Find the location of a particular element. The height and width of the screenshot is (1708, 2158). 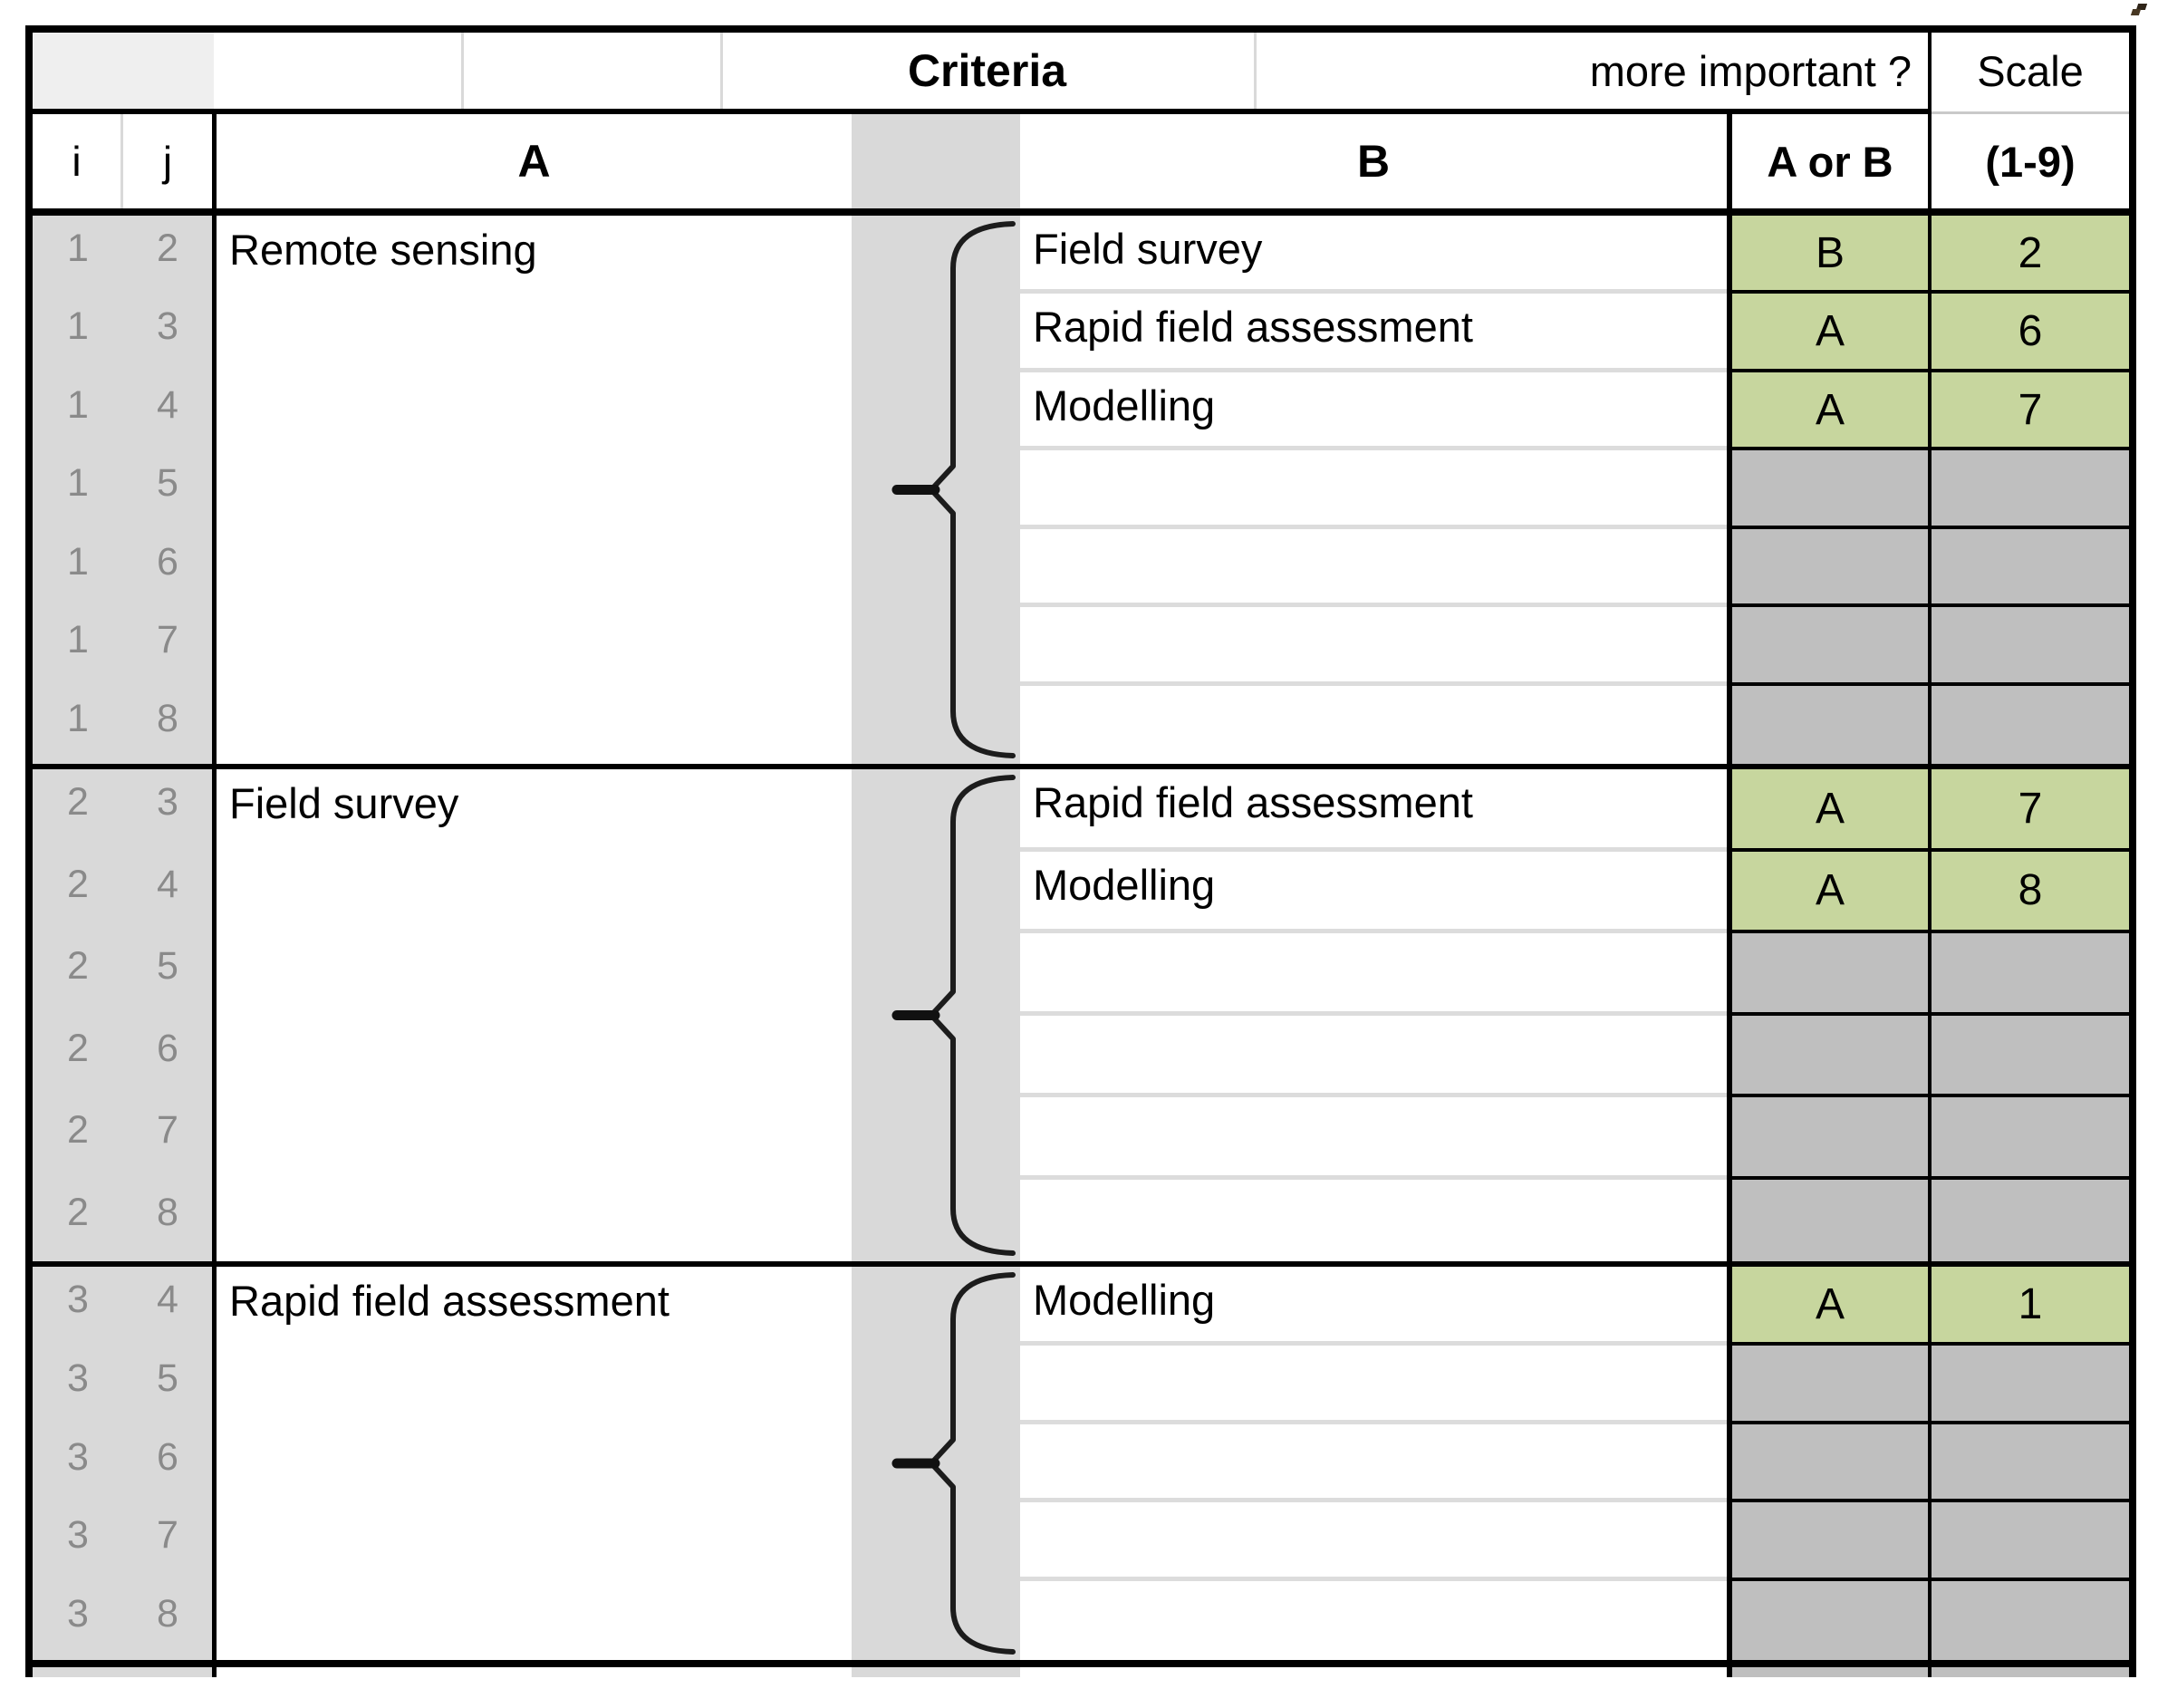

scale-cell: 1 is located at coordinates (2031, 1306).